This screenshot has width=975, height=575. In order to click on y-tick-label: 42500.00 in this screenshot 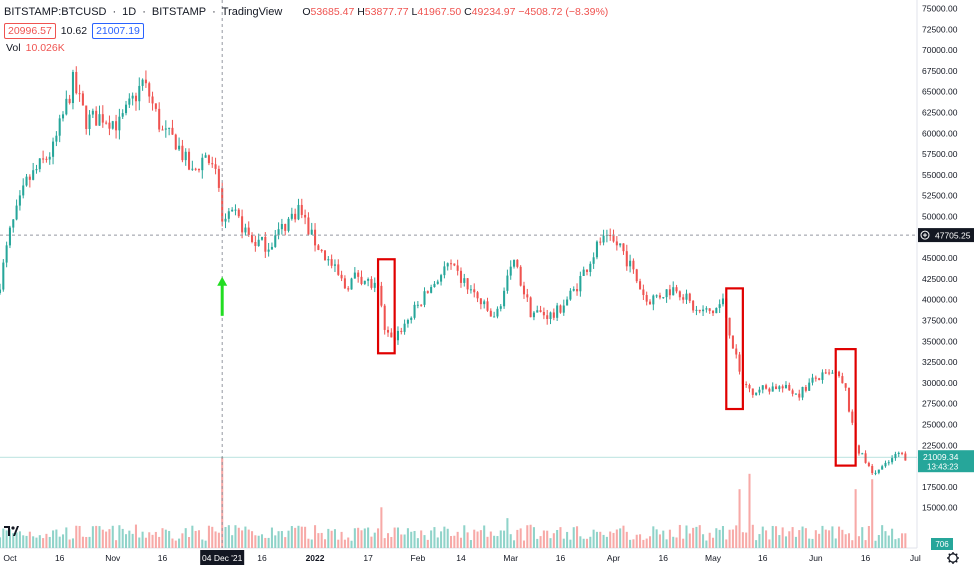, I will do `click(940, 279)`.